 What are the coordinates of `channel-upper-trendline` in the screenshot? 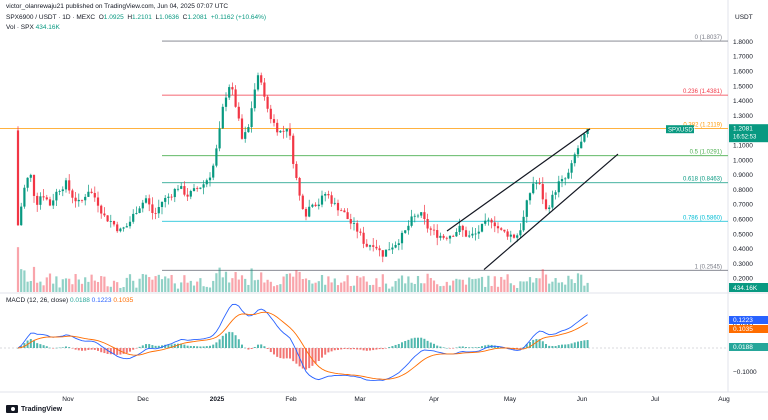 It's located at (518, 180).